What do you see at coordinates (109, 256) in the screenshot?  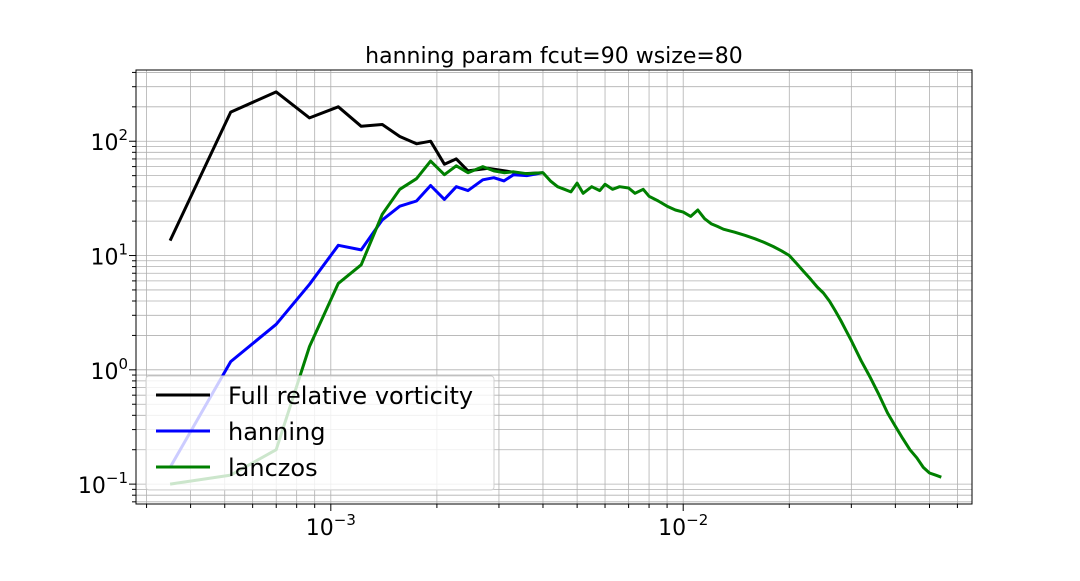 I see `y-tick-label: 10¹` at bounding box center [109, 256].